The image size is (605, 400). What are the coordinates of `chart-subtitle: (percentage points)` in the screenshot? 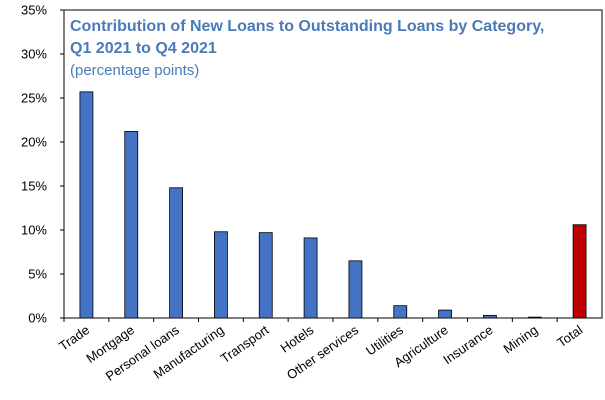 It's located at (134, 70).